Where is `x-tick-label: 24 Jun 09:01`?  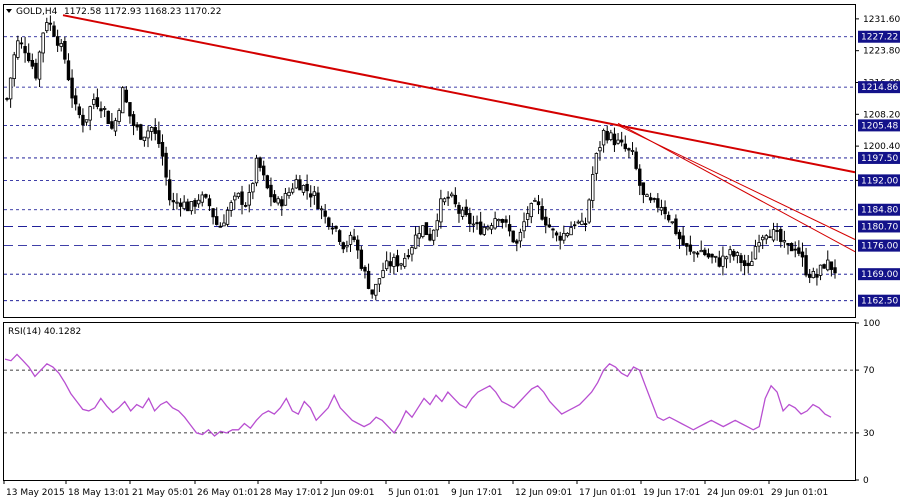
x-tick-label: 24 Jun 09:01 is located at coordinates (735, 493).